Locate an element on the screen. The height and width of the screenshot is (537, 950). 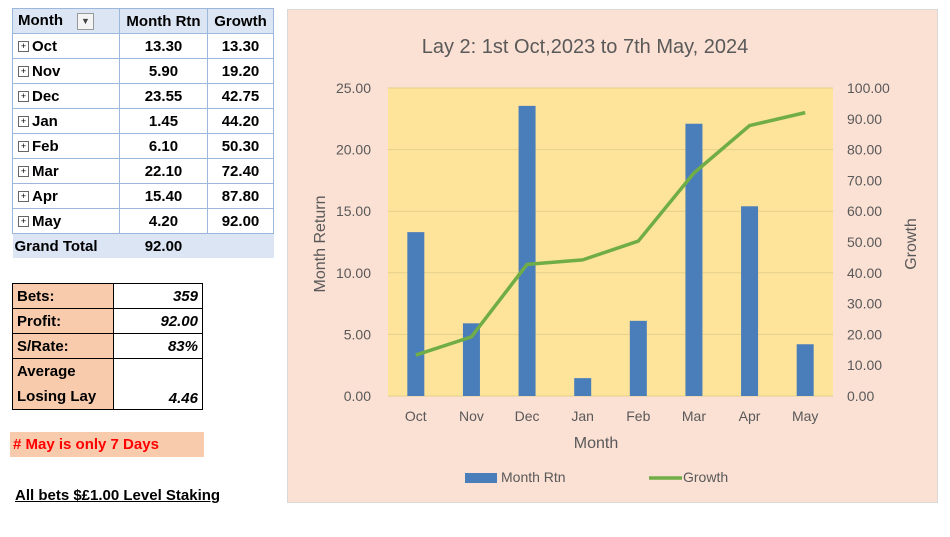
bar-dec is located at coordinates (527, 250).